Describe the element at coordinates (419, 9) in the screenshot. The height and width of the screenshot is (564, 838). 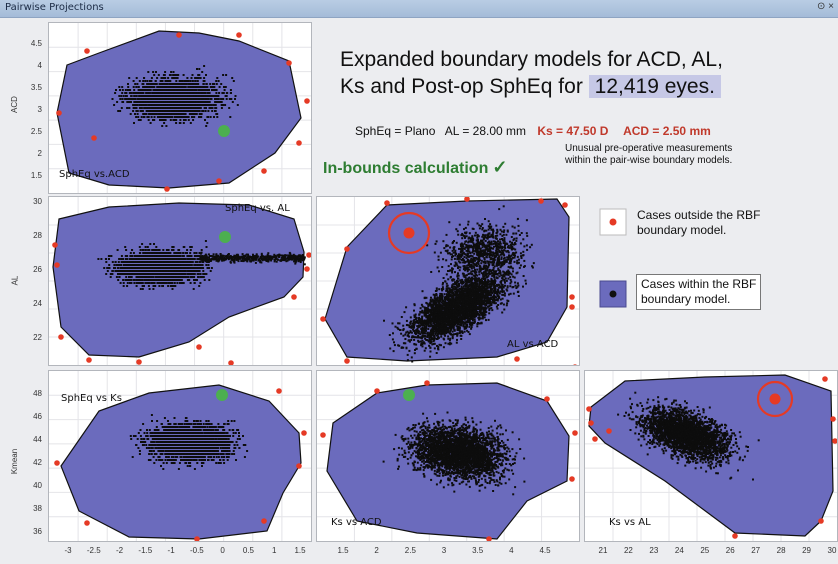
I see `window-titlebar: Pairwise Projections ⊙ ×` at that location.